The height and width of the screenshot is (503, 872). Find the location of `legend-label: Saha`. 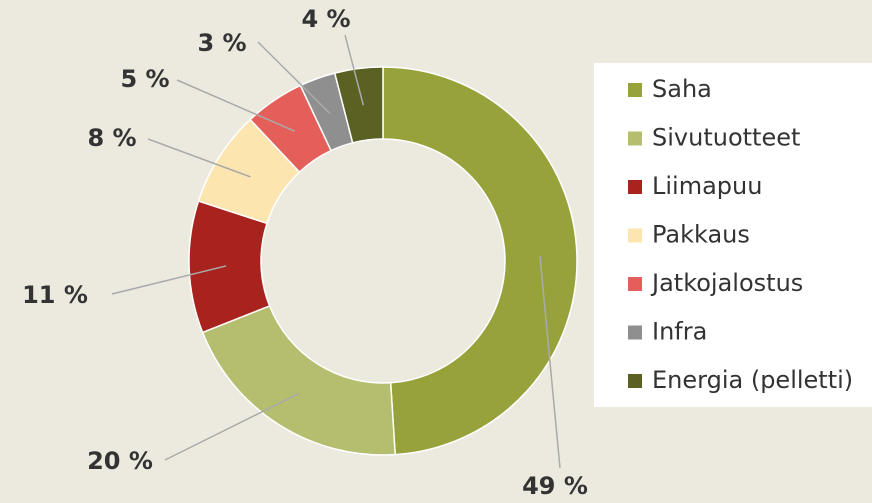

legend-label: Saha is located at coordinates (682, 89).